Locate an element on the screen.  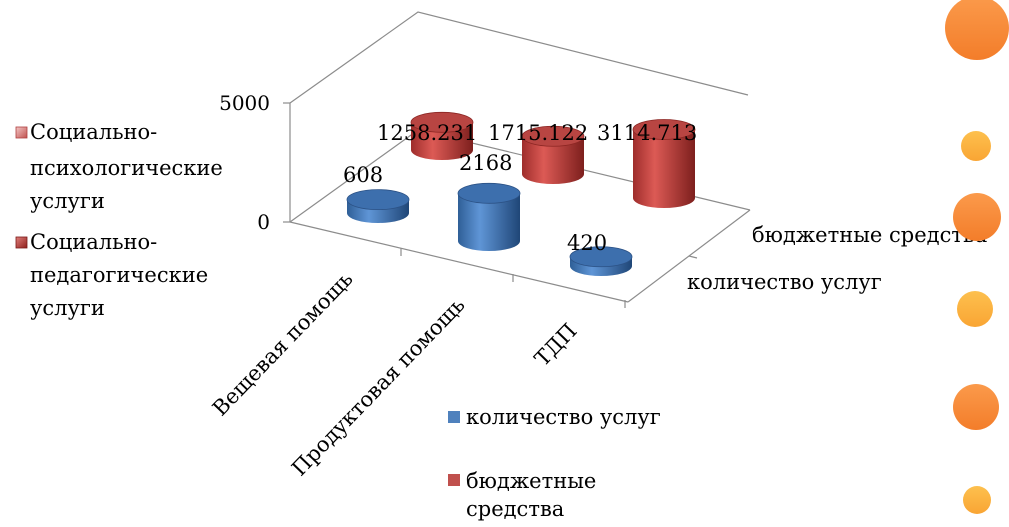
depth-axis-label: количество услуг is located at coordinates (784, 282).